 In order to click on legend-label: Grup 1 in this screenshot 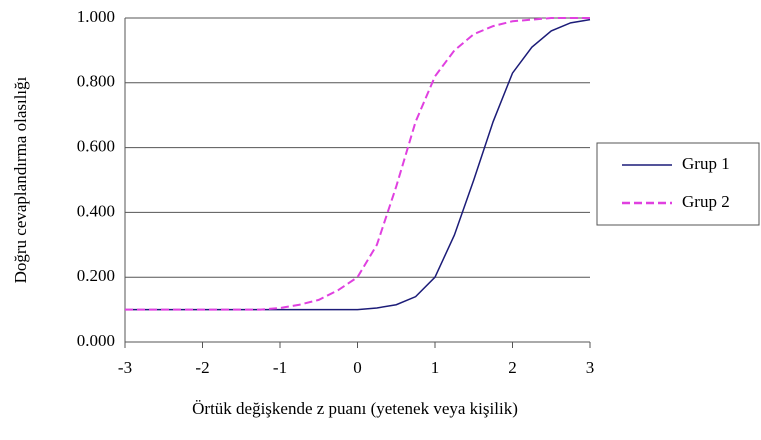, I will do `click(706, 163)`.